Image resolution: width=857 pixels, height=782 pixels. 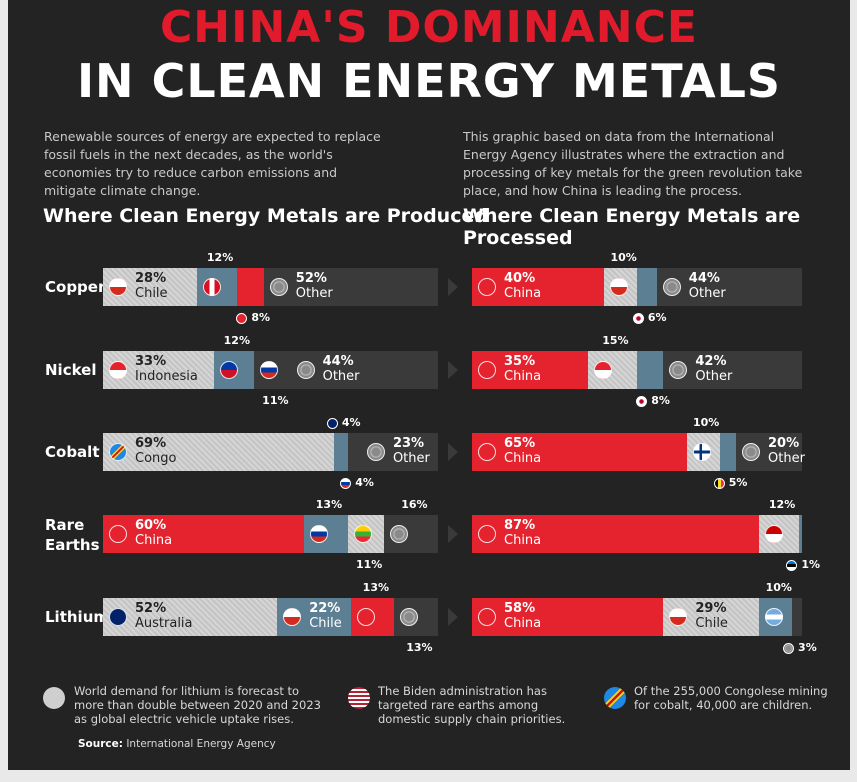 I want to click on segment-belgium, so click(x=727, y=452).